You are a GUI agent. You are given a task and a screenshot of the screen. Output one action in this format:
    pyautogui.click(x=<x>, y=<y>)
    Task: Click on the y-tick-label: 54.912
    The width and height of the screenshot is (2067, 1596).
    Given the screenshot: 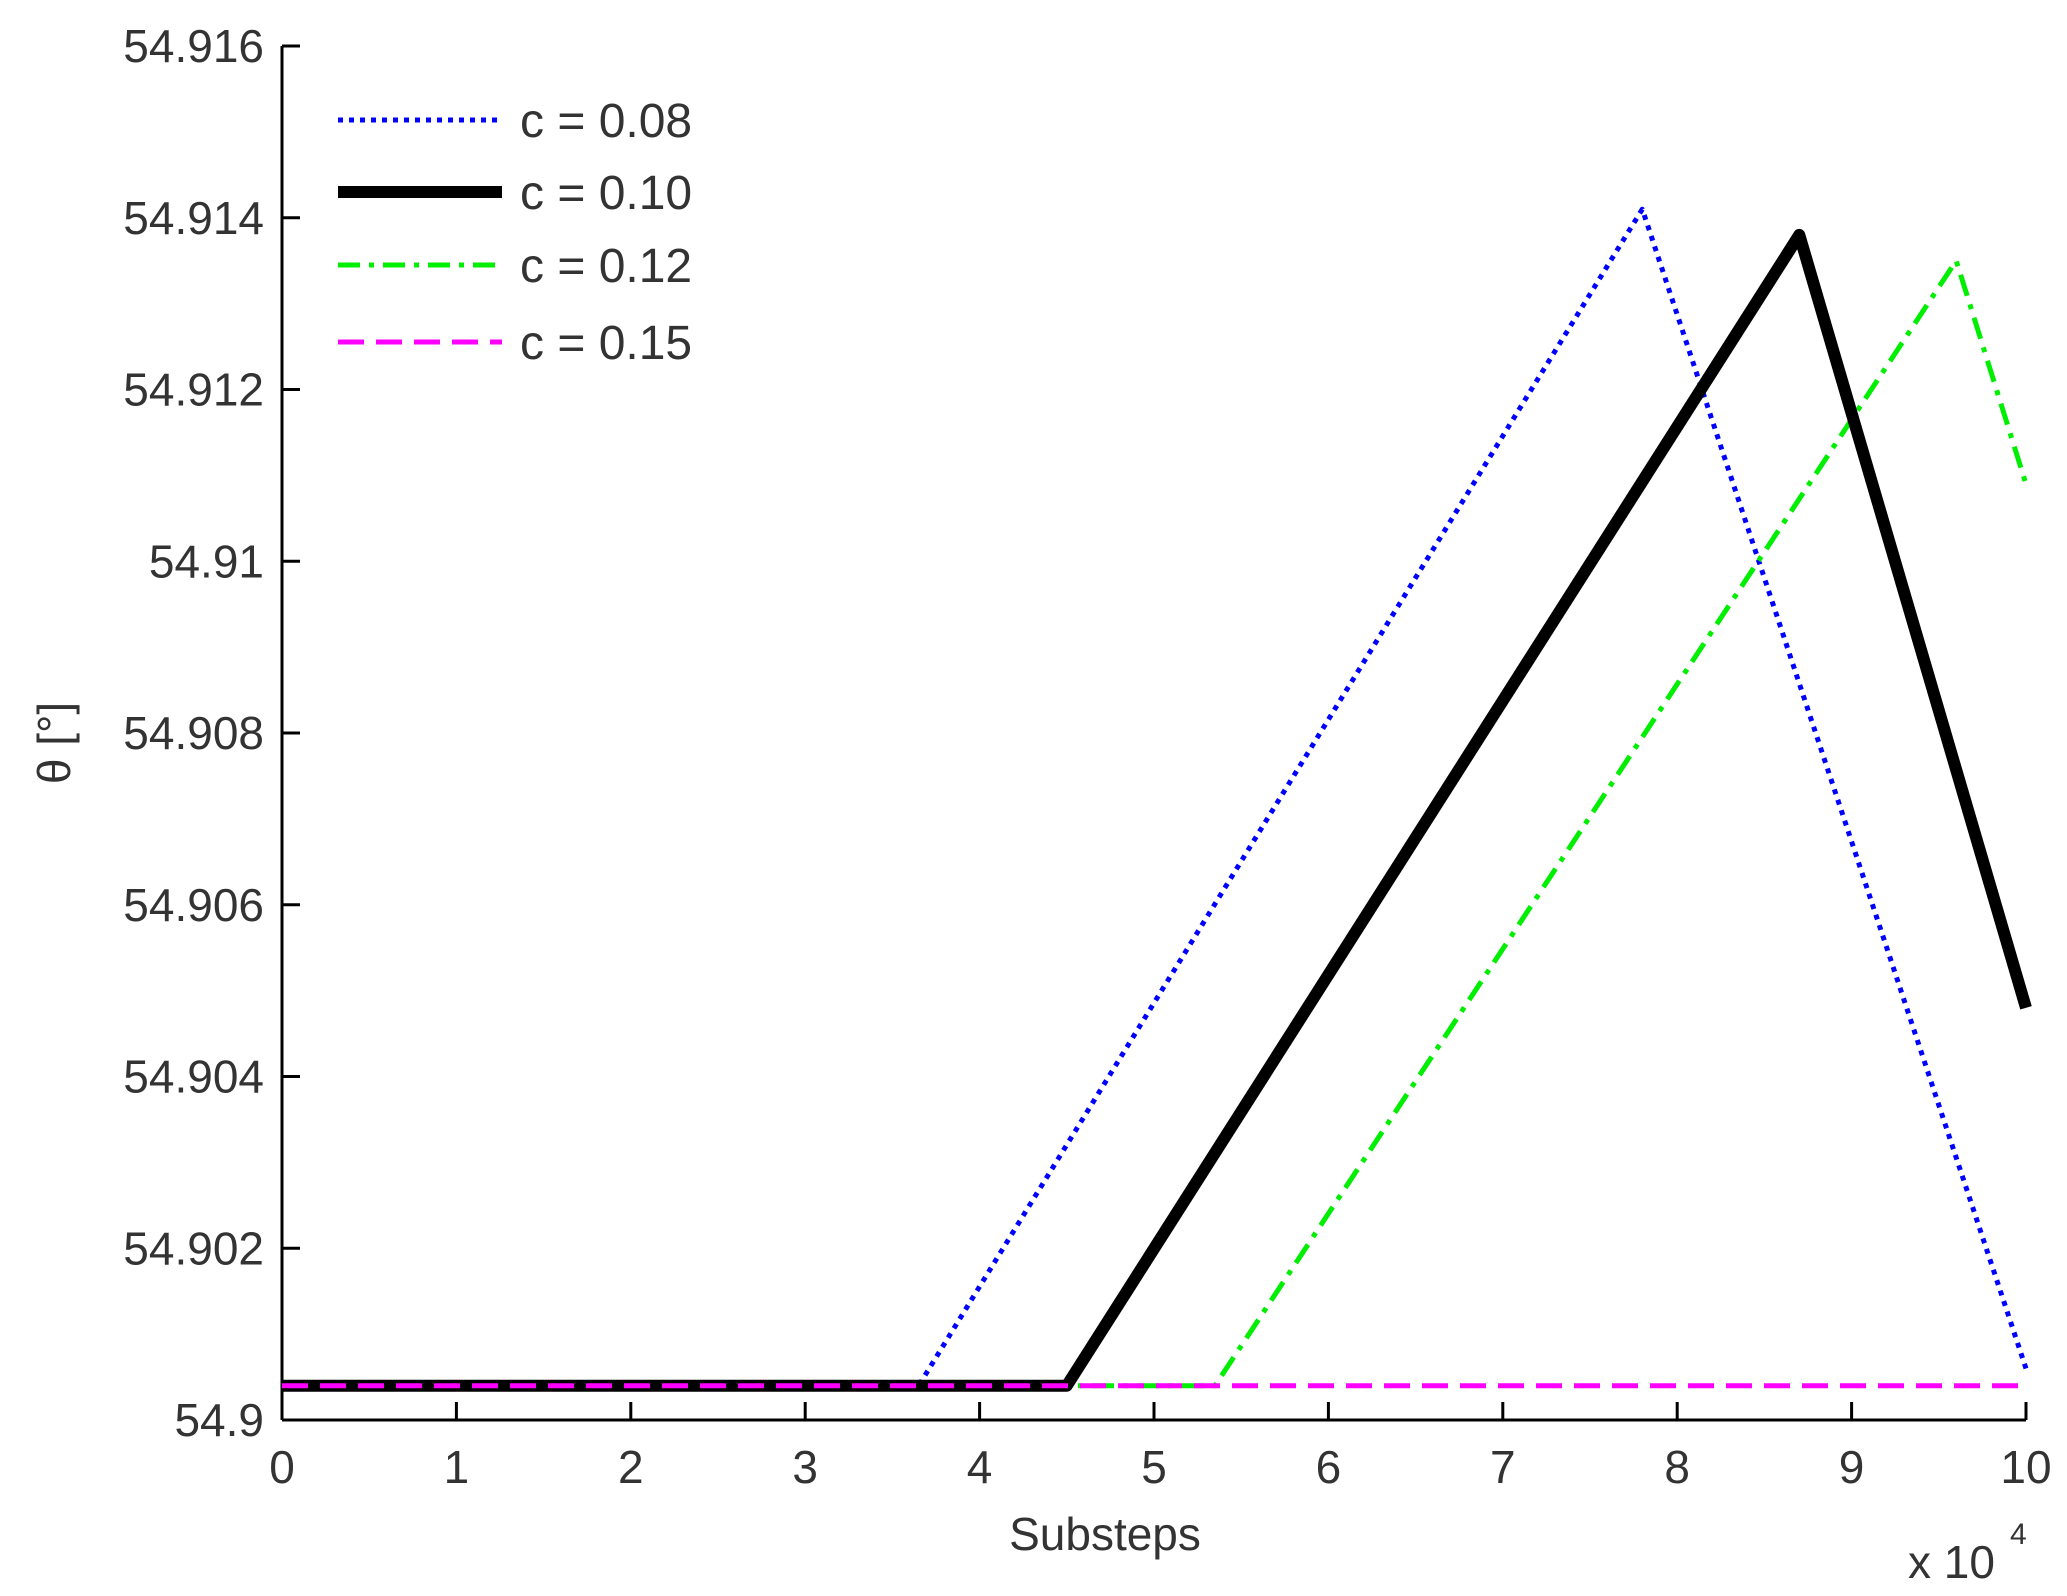 What is the action you would take?
    pyautogui.click(x=193, y=390)
    